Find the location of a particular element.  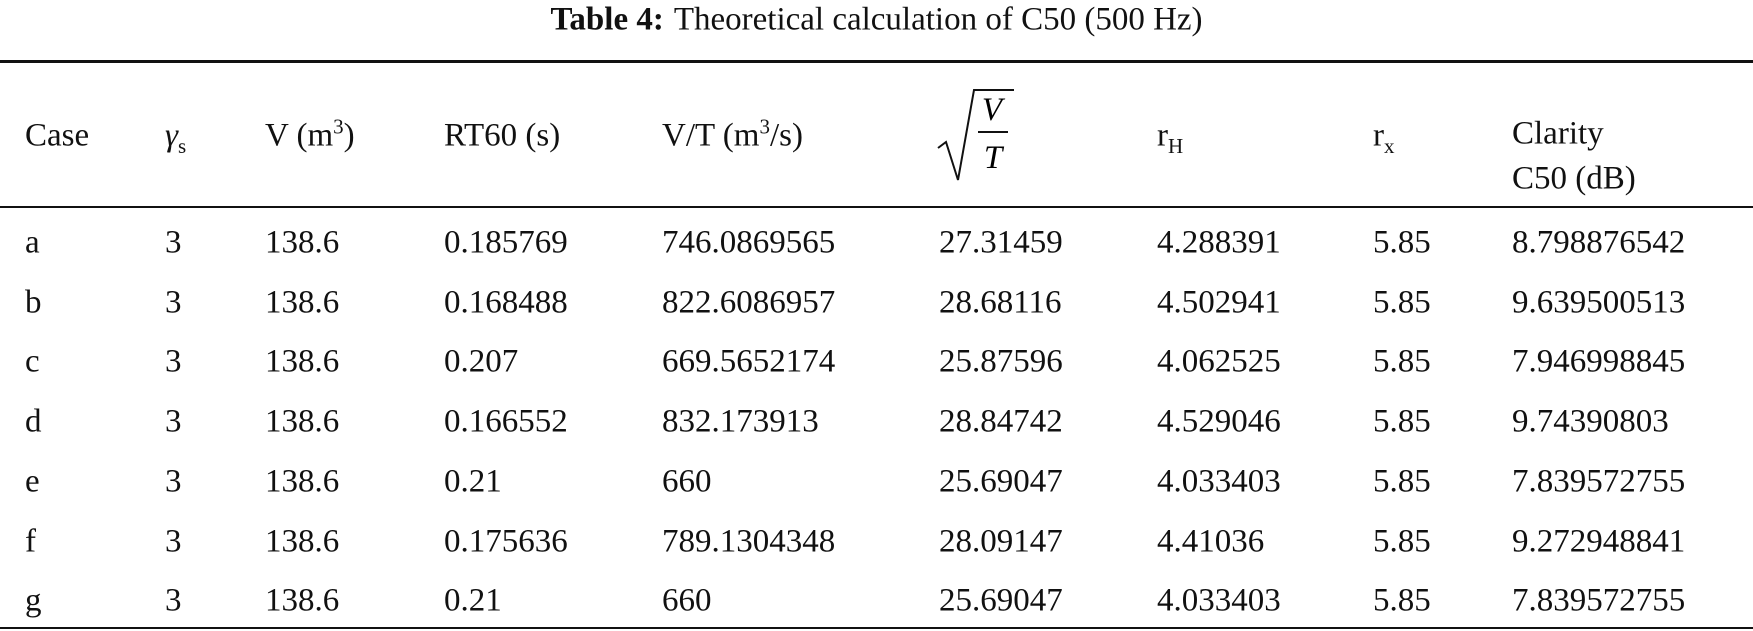

table-cell: 8.798876542 is located at coordinates (1599, 242).